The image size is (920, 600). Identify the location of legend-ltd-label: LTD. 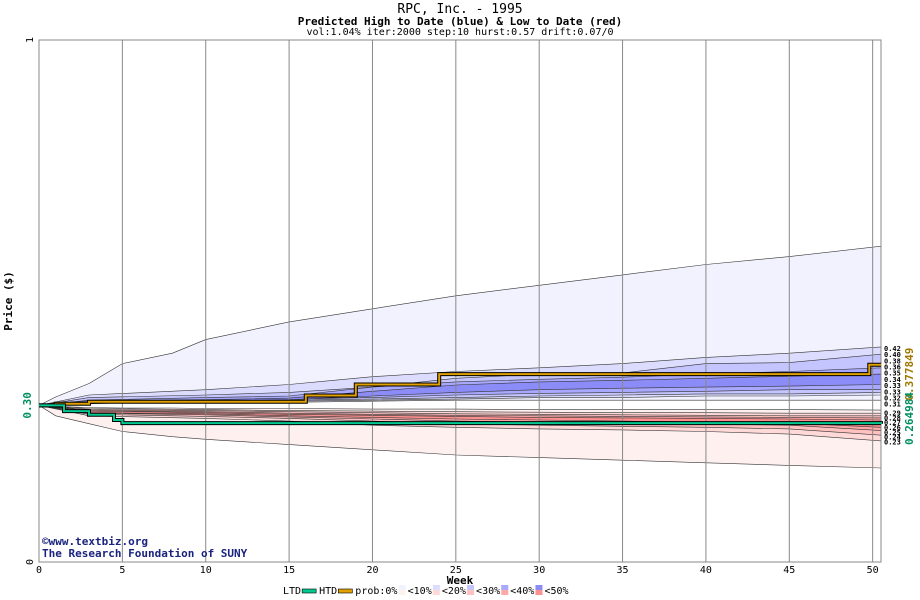
(292, 591).